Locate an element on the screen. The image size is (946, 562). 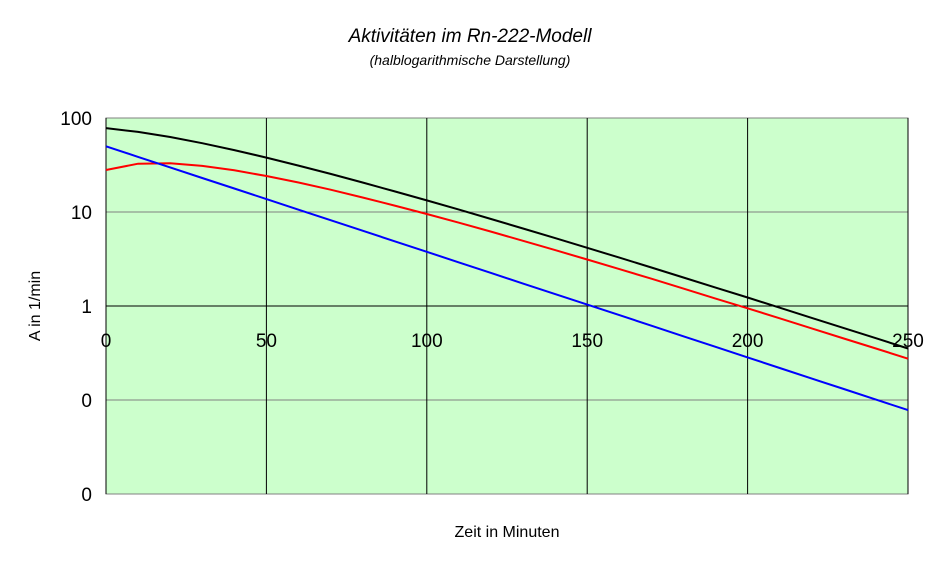
y-axis-label: A in 1/min is located at coordinates (35, 306).